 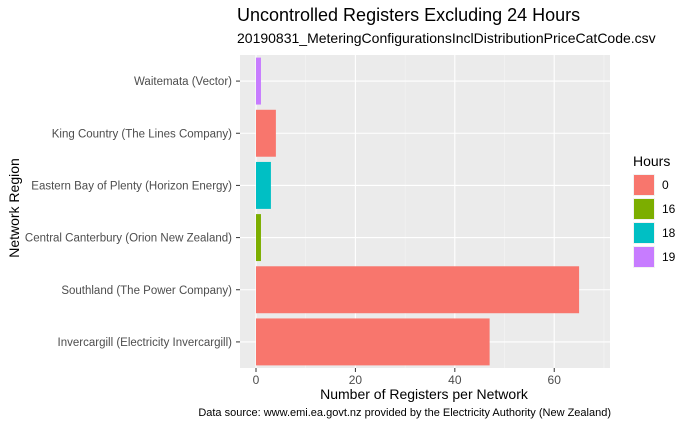 What do you see at coordinates (455, 380) in the screenshot?
I see `x-tick-label: 40` at bounding box center [455, 380].